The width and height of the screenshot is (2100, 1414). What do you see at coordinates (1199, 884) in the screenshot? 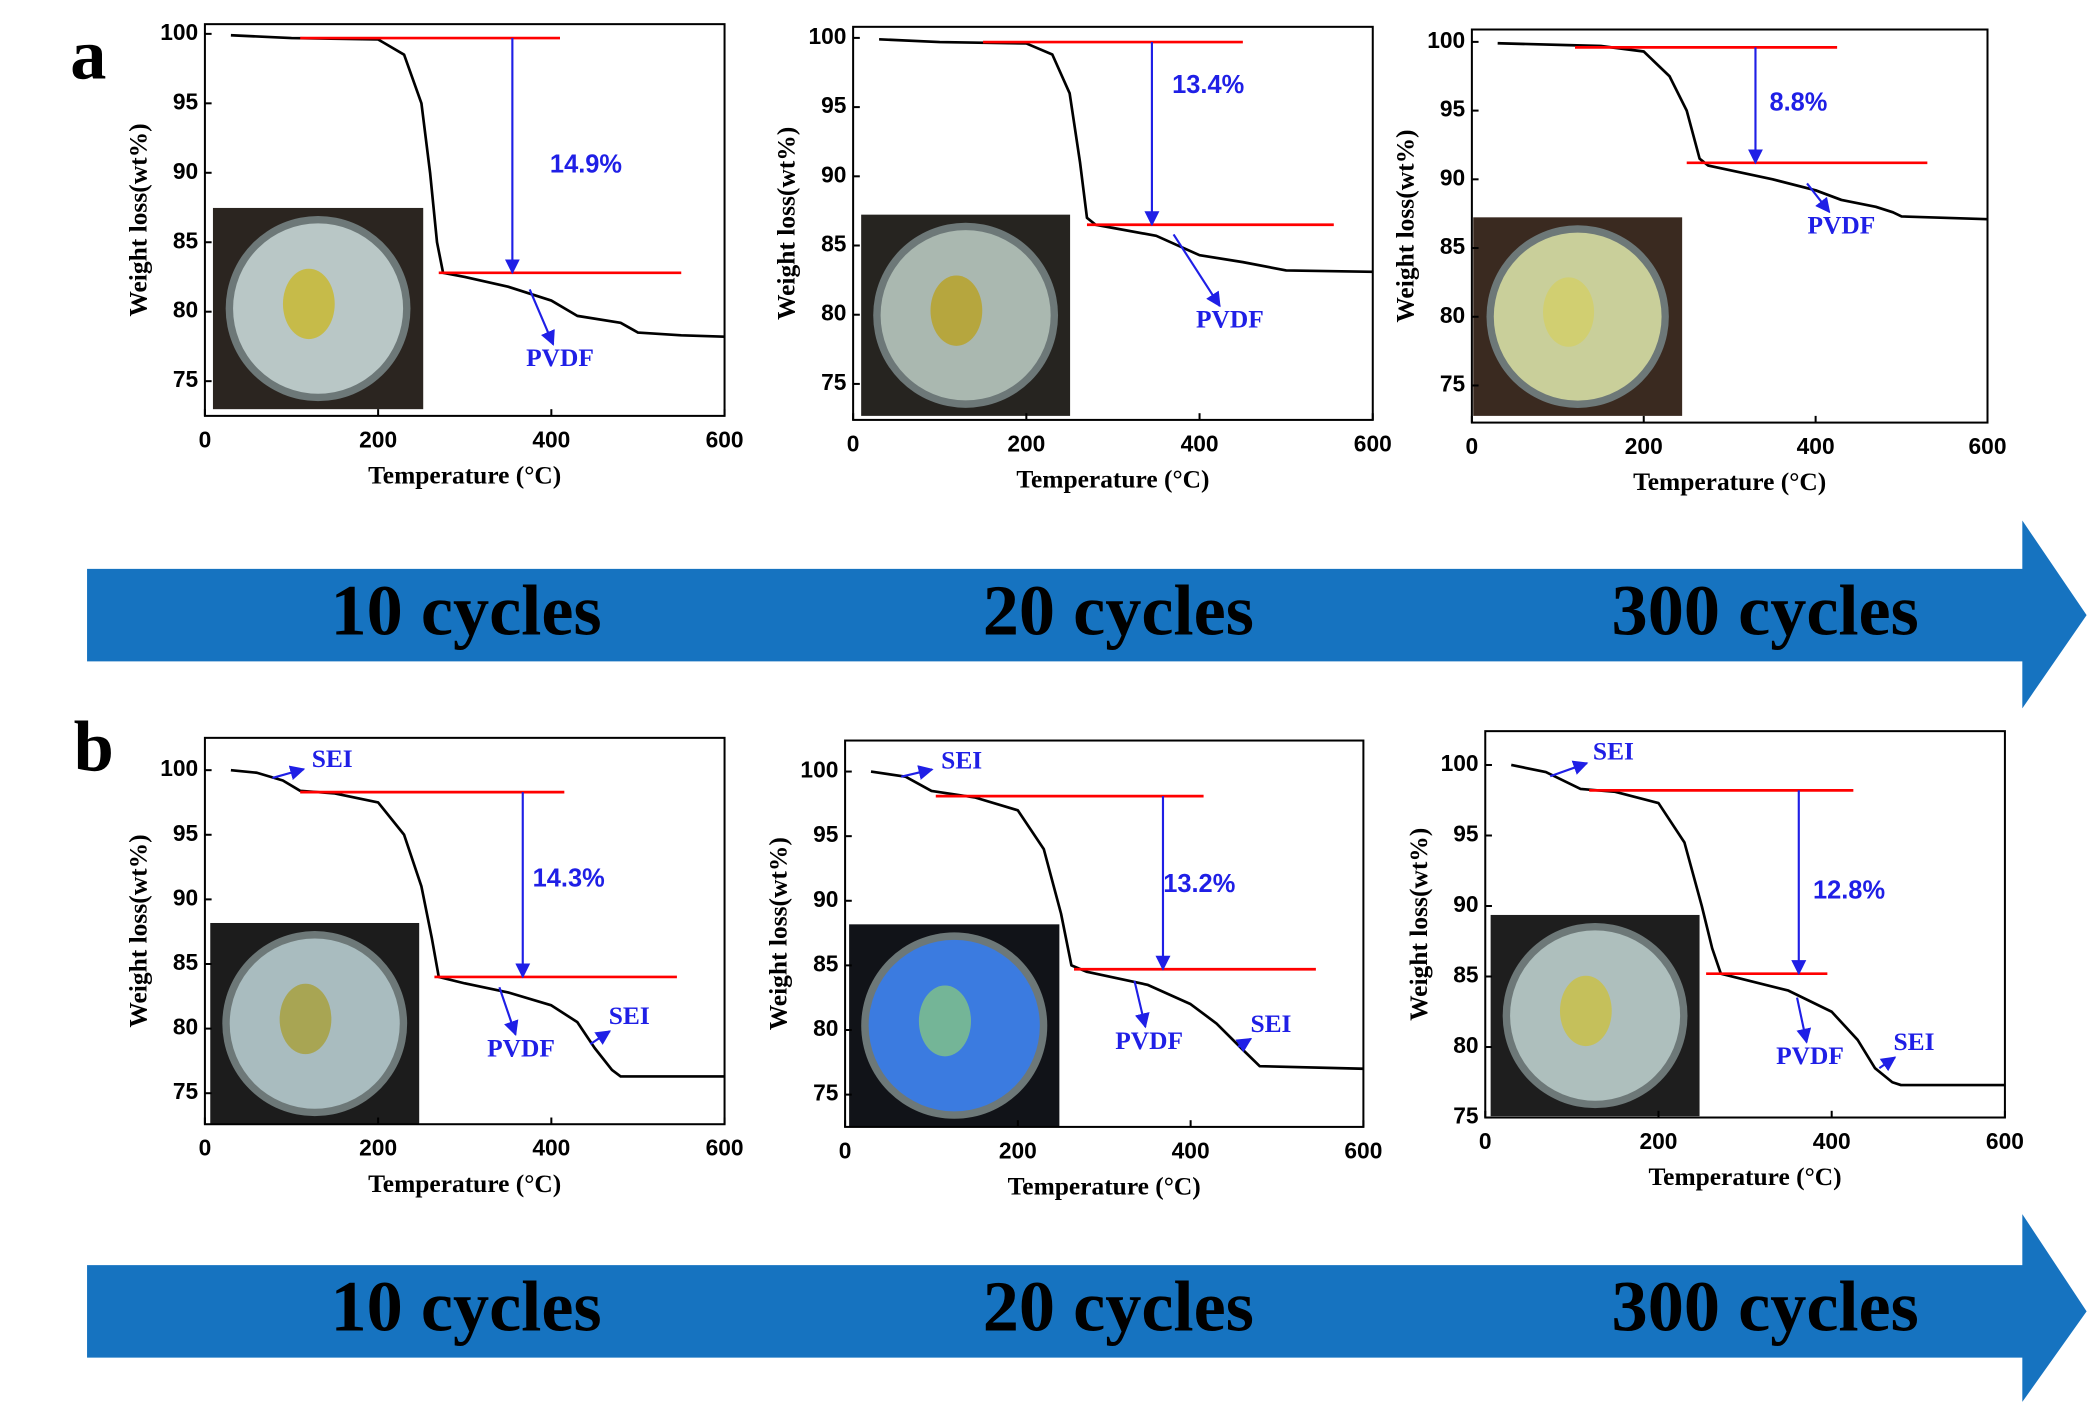
I see `drop-label: 13.2%` at bounding box center [1199, 884].